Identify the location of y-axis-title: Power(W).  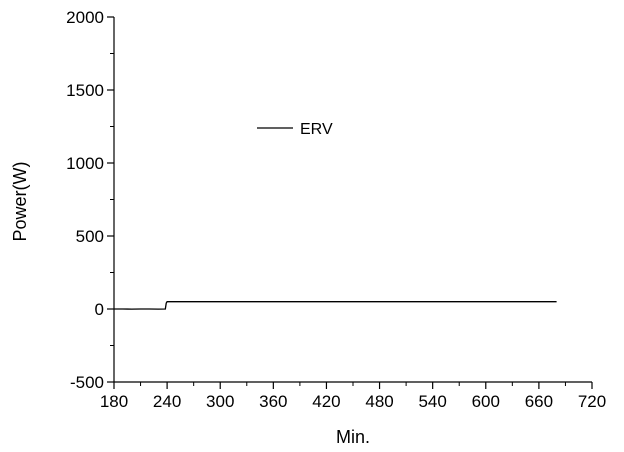
(20, 202).